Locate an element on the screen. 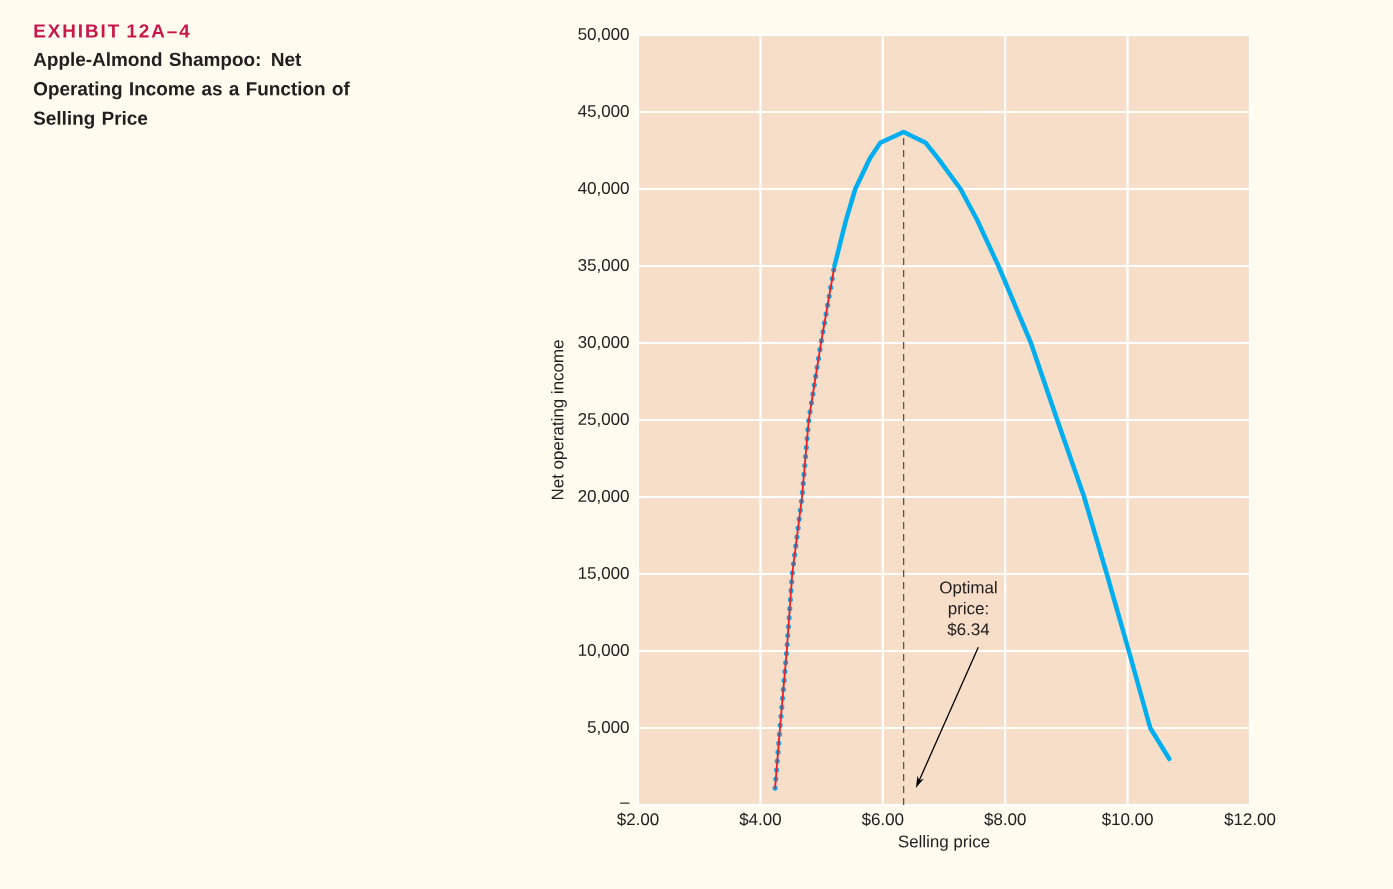 This screenshot has width=1393, height=889. y-axis-title: Net operating income is located at coordinates (559, 420).